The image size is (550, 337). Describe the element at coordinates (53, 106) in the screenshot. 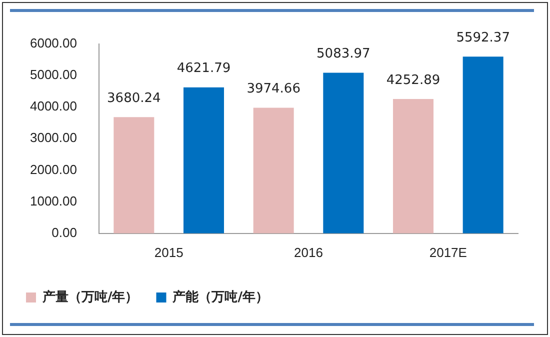

I see `y-tick-label: 4000.00` at that location.